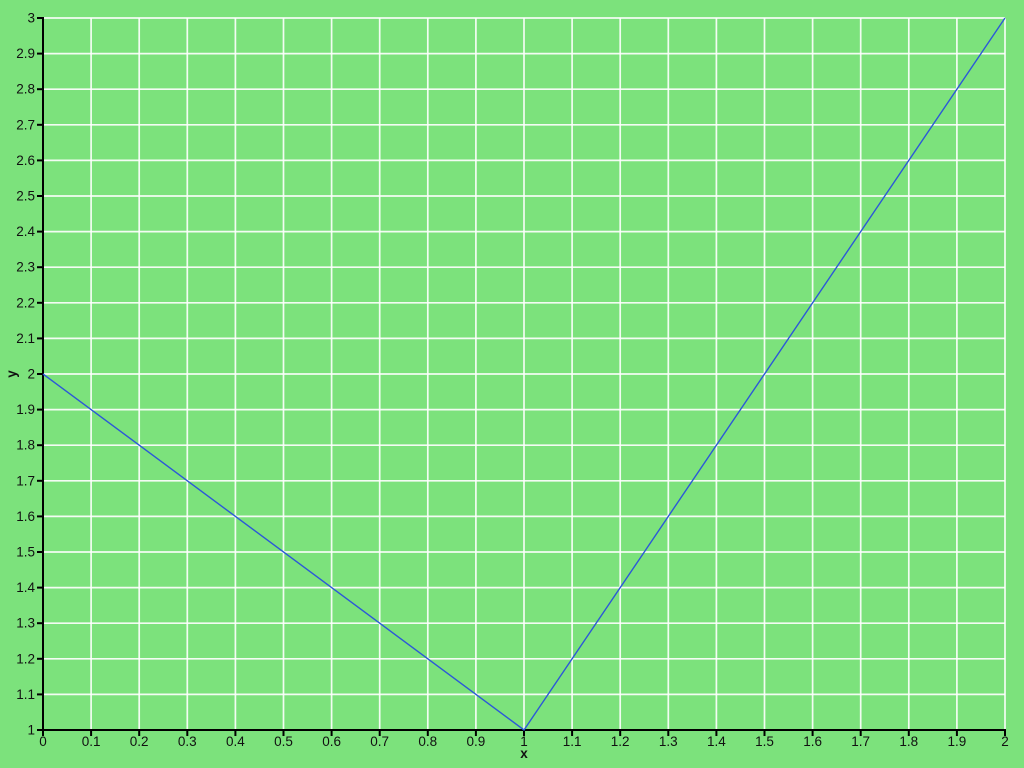 The width and height of the screenshot is (1024, 768). I want to click on x-tick-label: 0.1, so click(91, 741).